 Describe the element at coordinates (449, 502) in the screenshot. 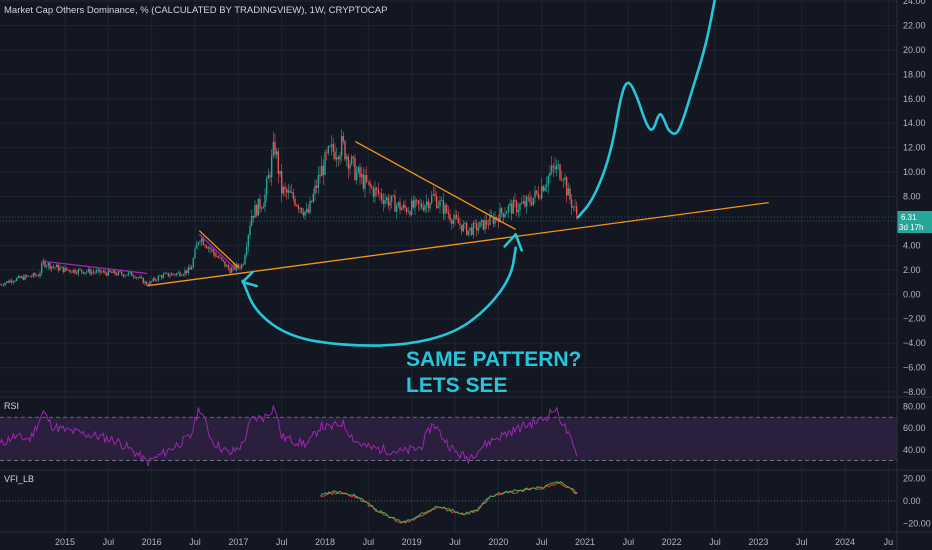

I see `vfi-line` at that location.